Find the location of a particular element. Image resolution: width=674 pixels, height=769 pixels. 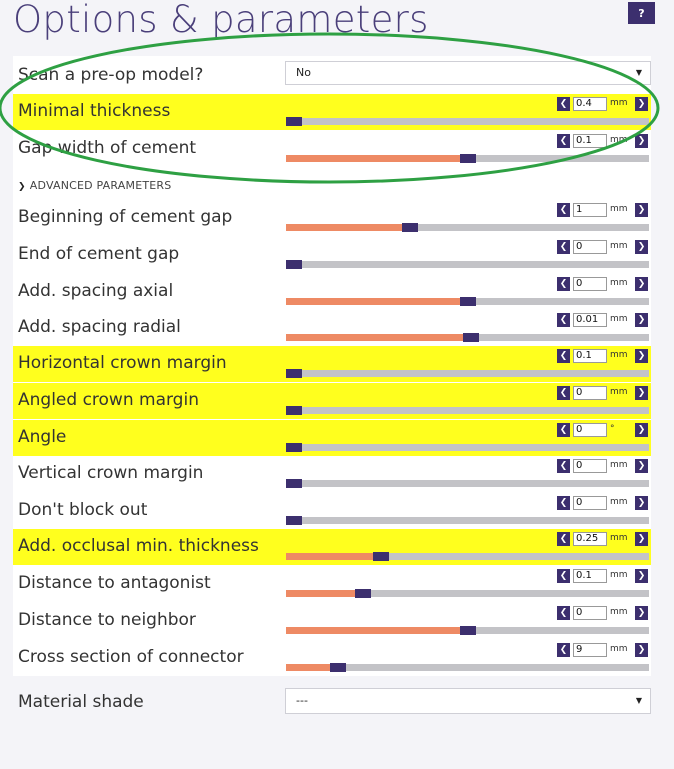

parameter-value-input: 0.01 is located at coordinates (590, 320).